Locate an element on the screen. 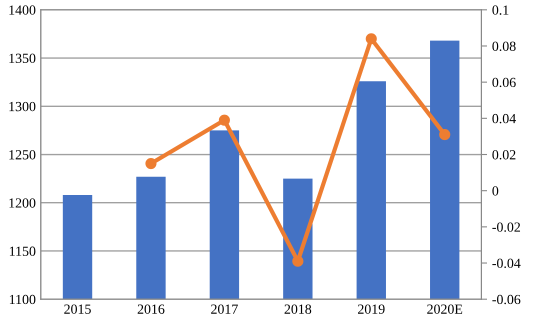  y-tick-label: 1150 is located at coordinates (23, 251).